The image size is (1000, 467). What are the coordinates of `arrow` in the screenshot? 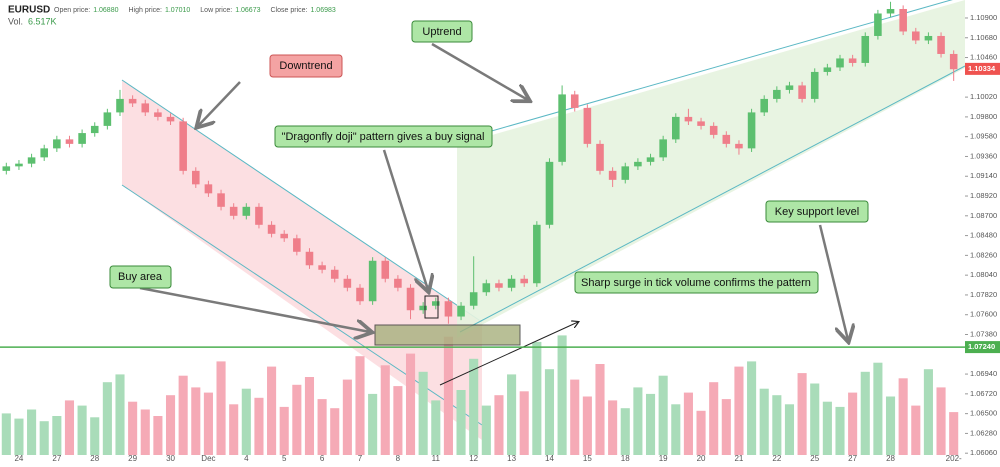 It's located at (508, 354).